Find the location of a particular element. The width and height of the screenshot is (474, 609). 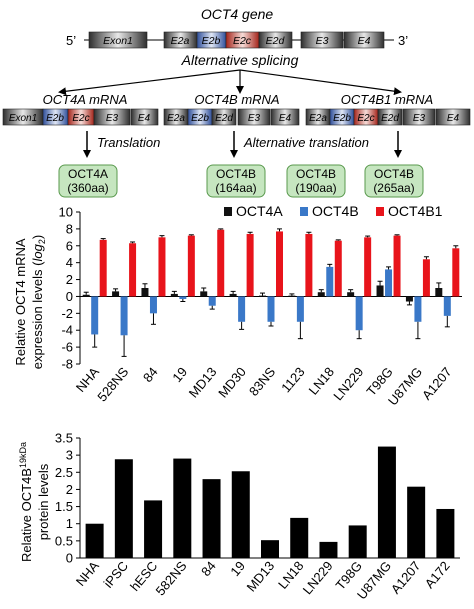

protein-bar-u87mg is located at coordinates (386, 502).